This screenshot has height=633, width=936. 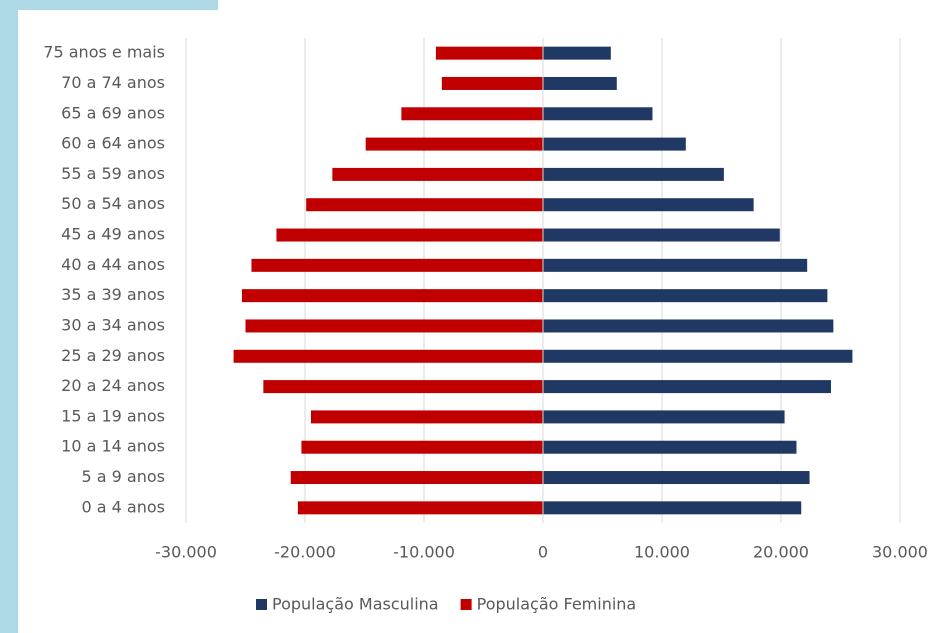 What do you see at coordinates (113, 143) in the screenshot?
I see `y-tick-label: 60 a 64 anos` at bounding box center [113, 143].